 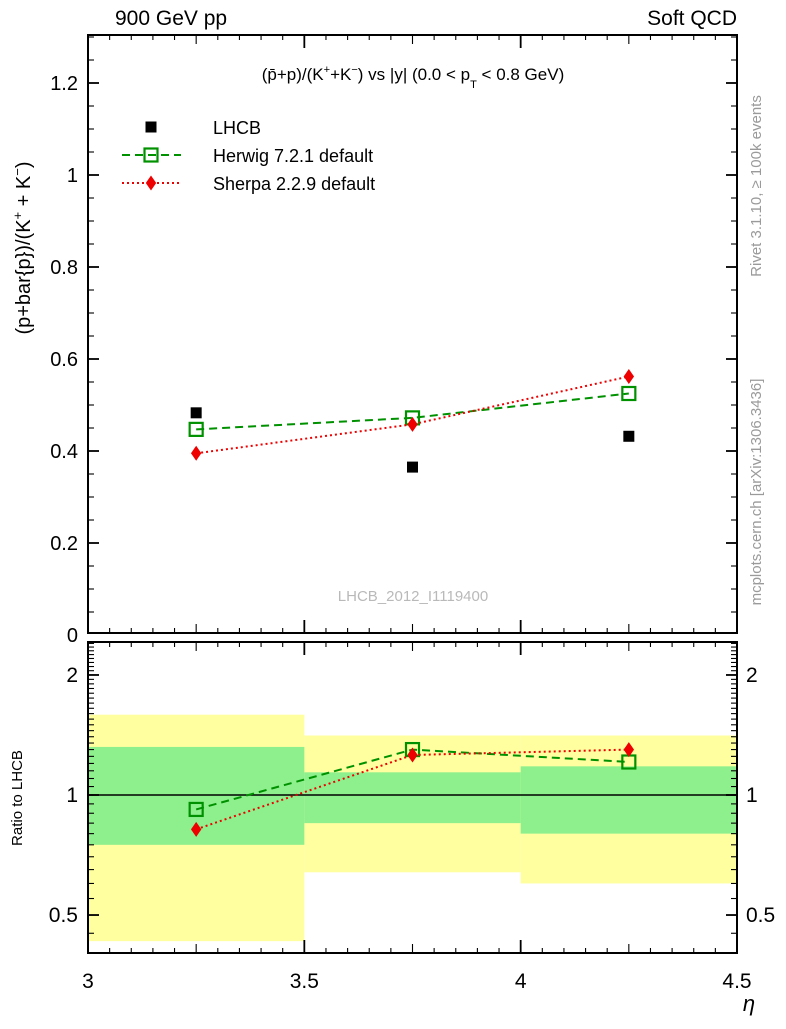 I want to click on ratio-y-tick-label-right: 2, so click(x=752, y=675).